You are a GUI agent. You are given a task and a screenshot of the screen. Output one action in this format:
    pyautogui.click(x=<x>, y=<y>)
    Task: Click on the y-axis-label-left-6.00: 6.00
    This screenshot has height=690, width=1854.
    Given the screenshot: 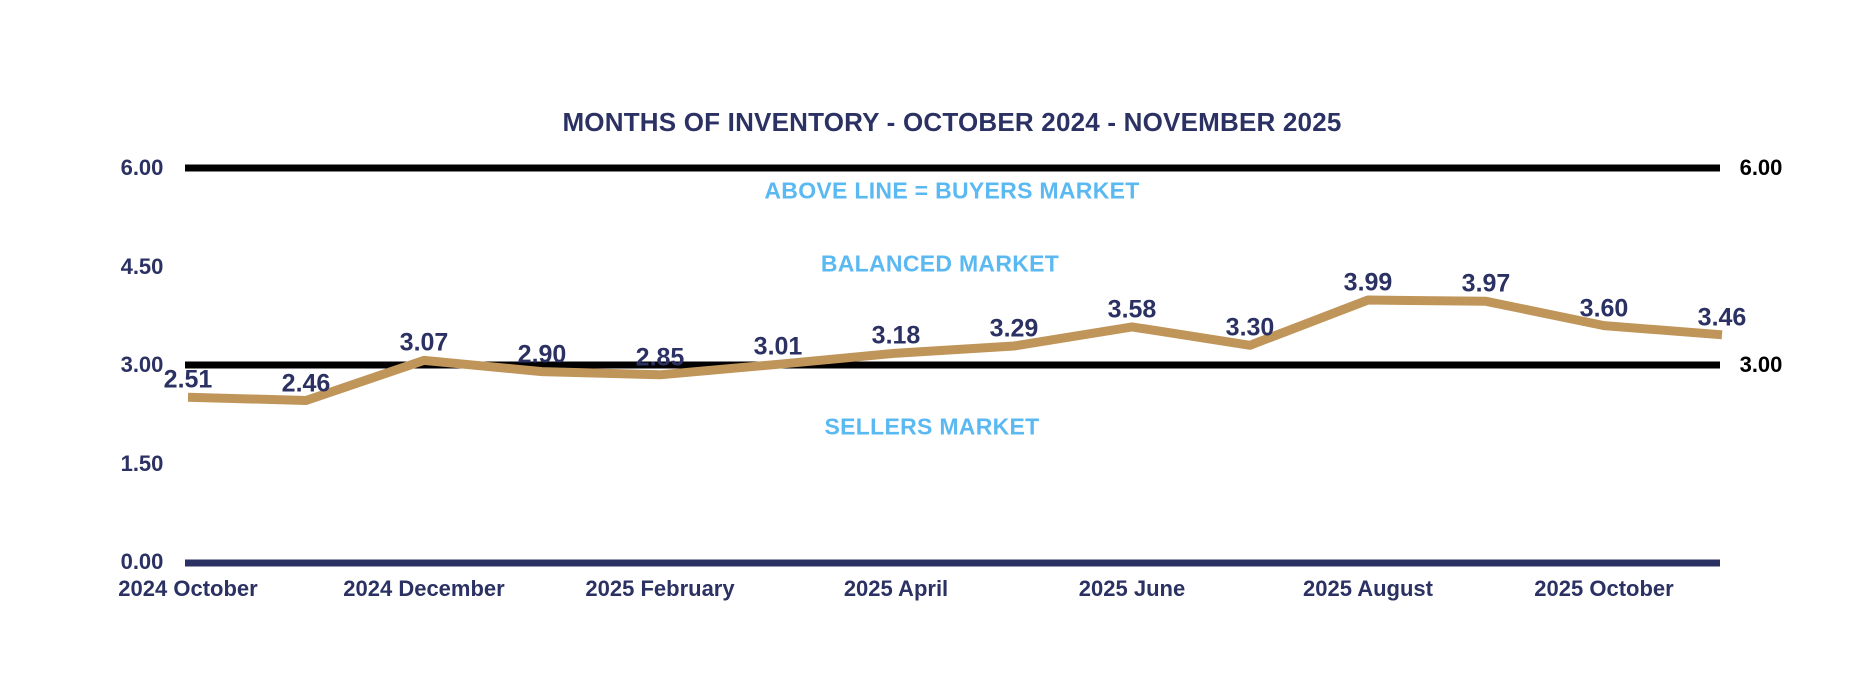 What is the action you would take?
    pyautogui.click(x=142, y=167)
    